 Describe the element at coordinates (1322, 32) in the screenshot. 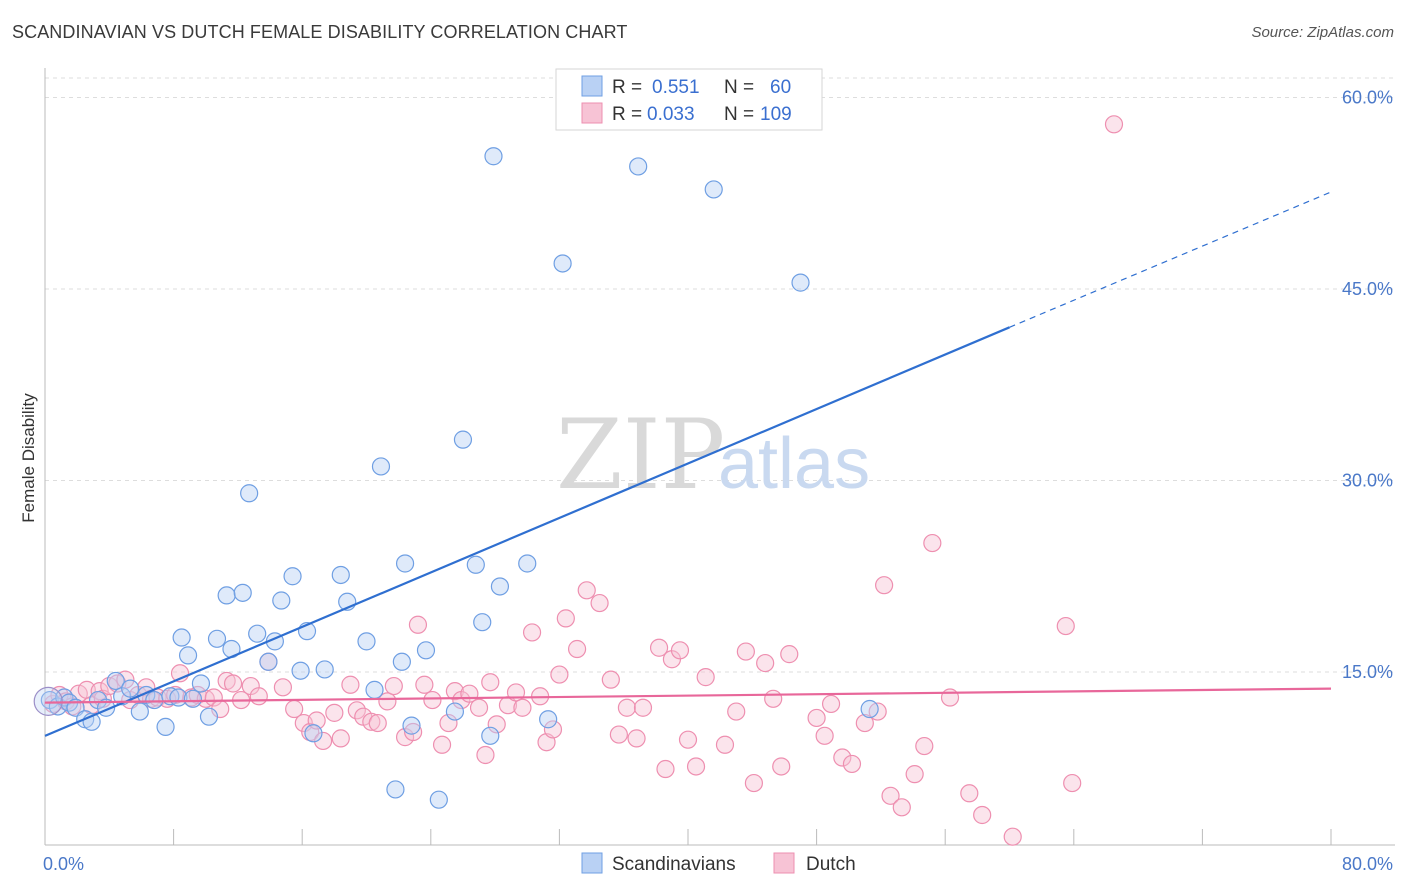

I see `source-label: Source: ZipAtlas.com` at that location.